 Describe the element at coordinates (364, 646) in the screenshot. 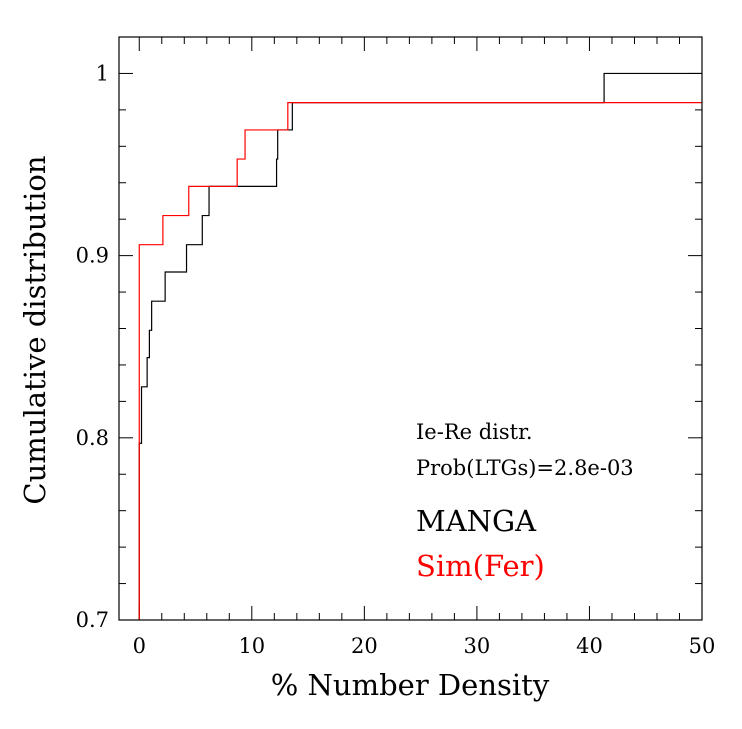

I see `x-tick-label: 20` at that location.